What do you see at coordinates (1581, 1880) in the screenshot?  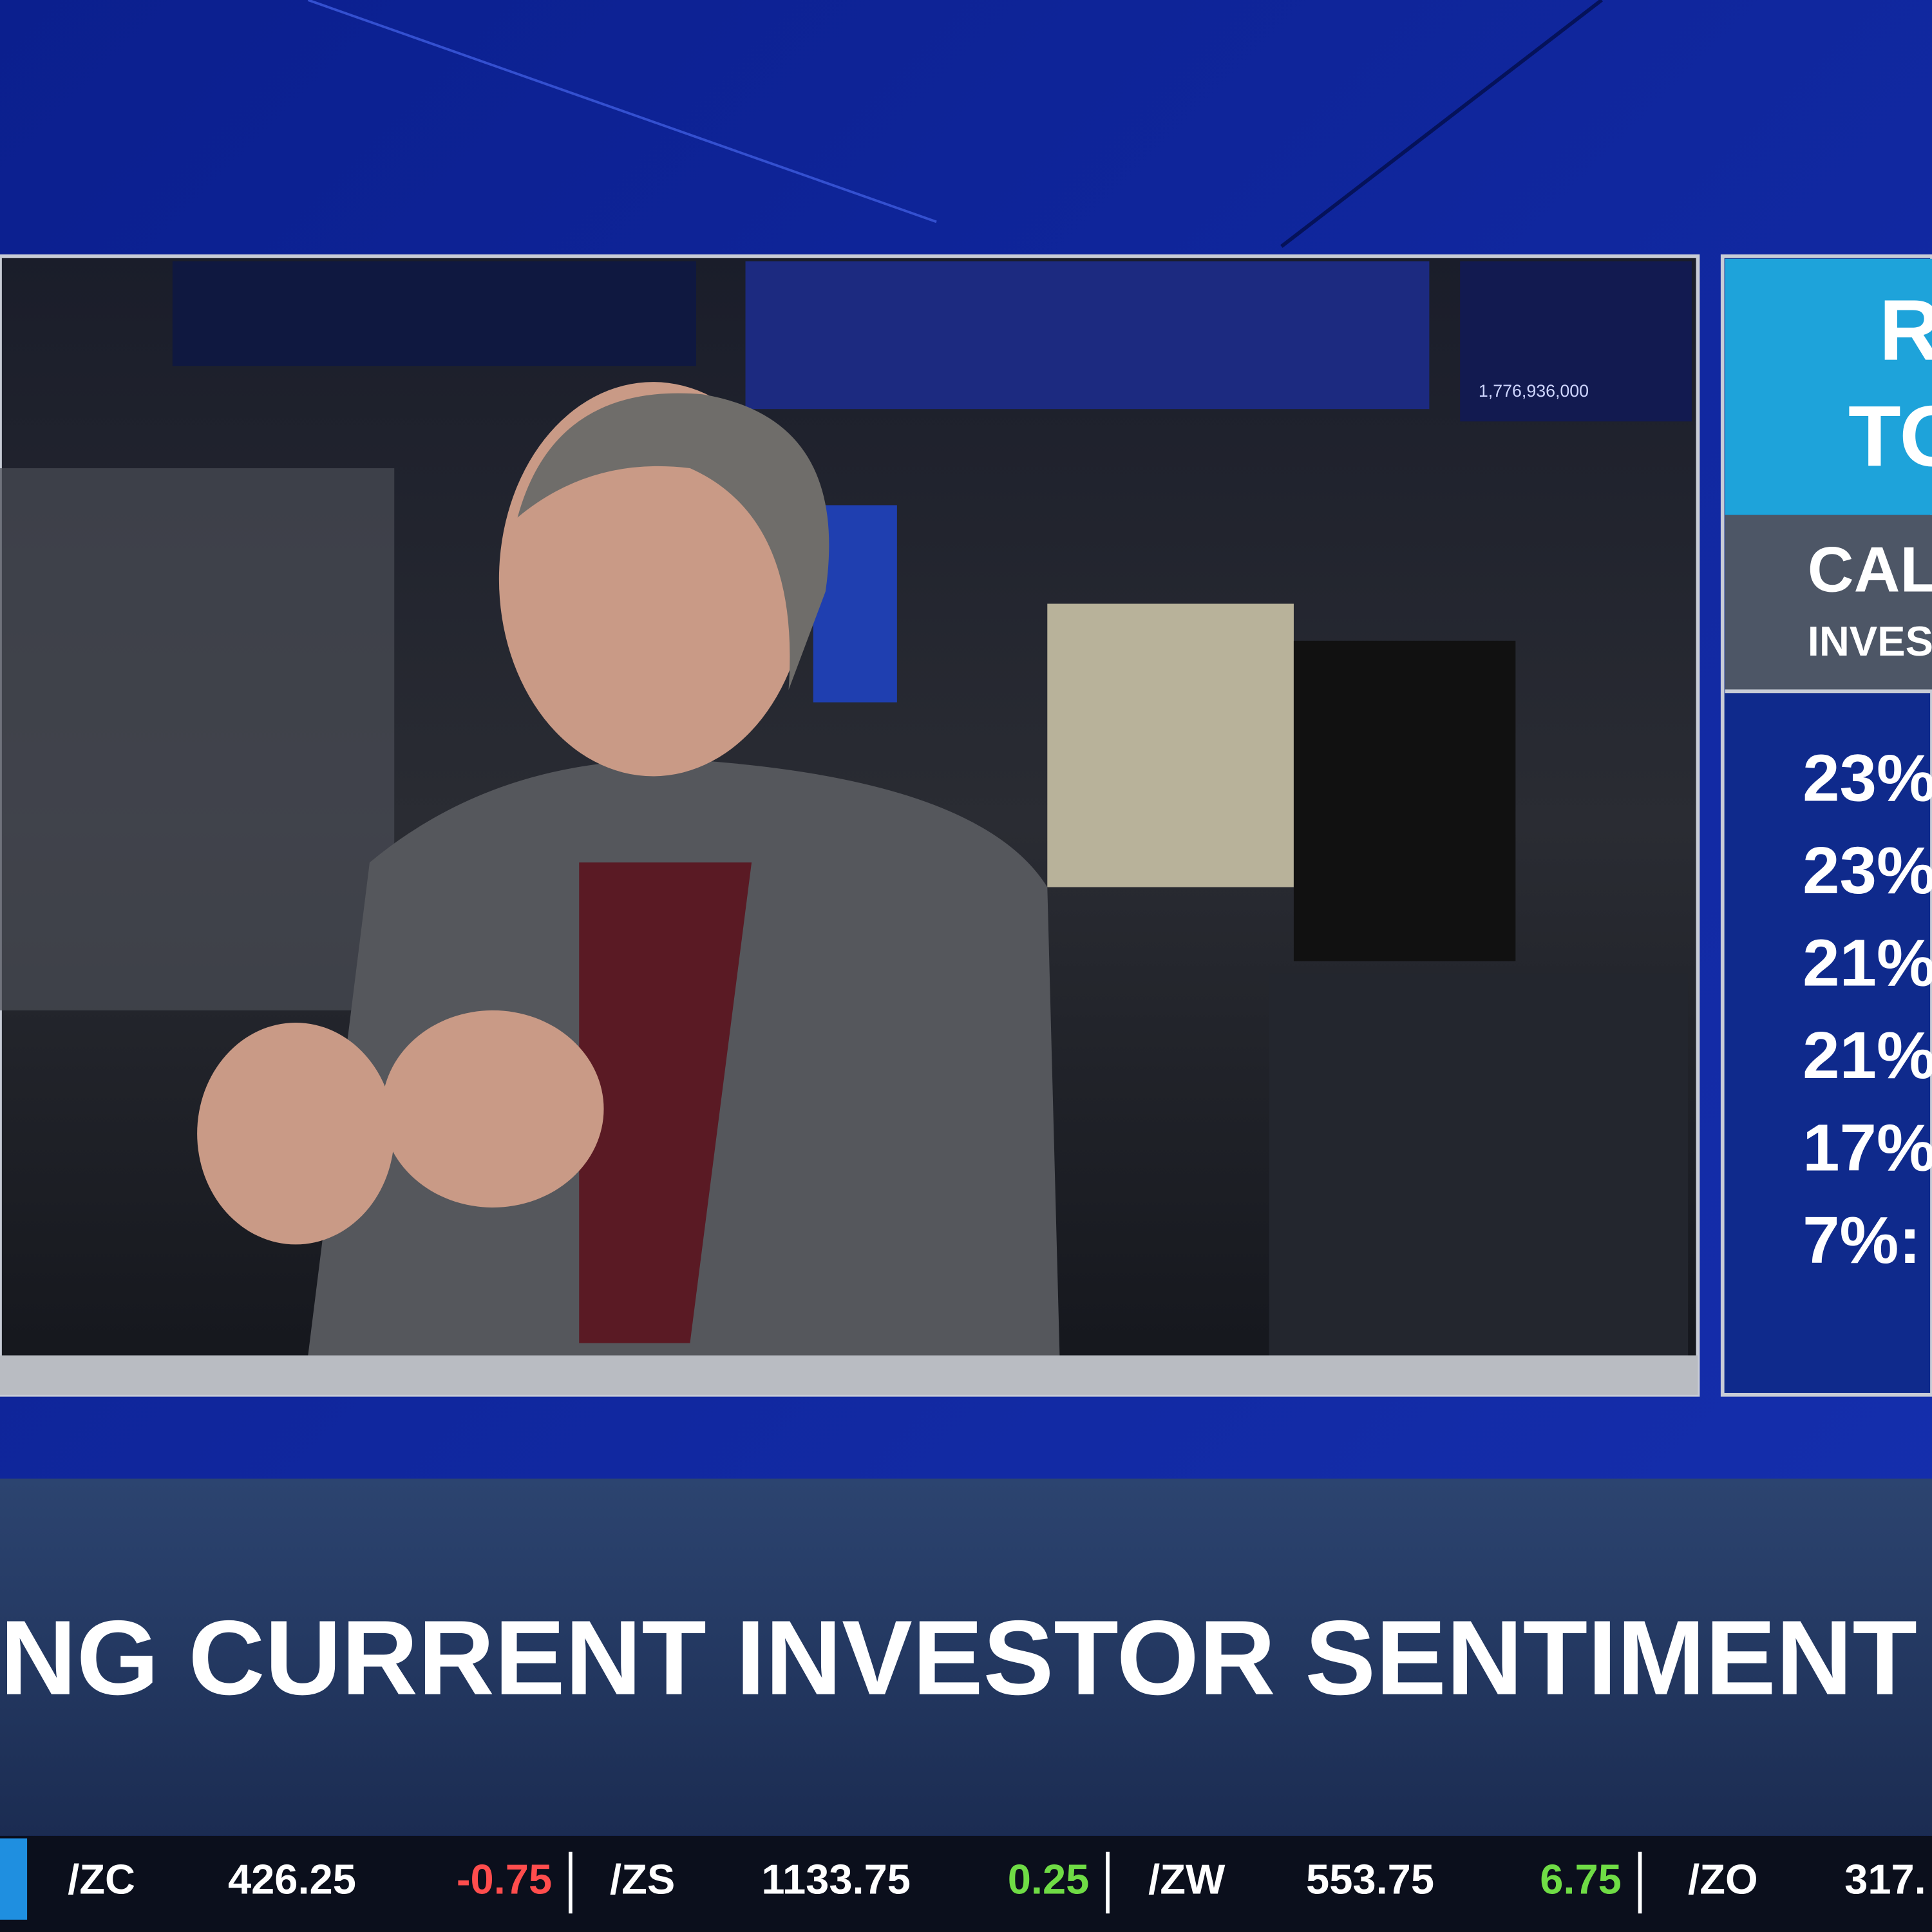 I see `ticker-change: 6.75` at bounding box center [1581, 1880].